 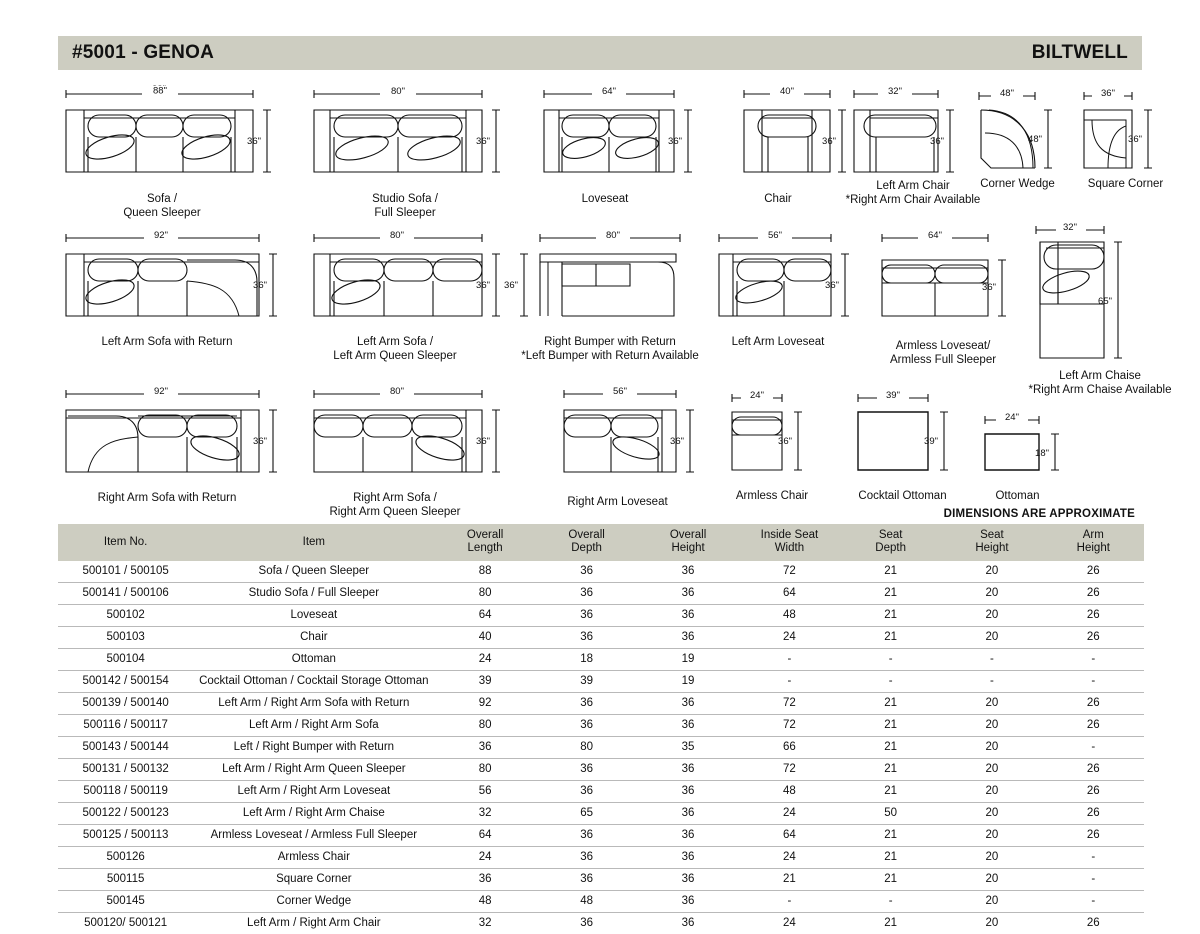 What do you see at coordinates (313, 770) in the screenshot?
I see `cell-item-name: Left Arm / Right Arm Queen Sleeper` at bounding box center [313, 770].